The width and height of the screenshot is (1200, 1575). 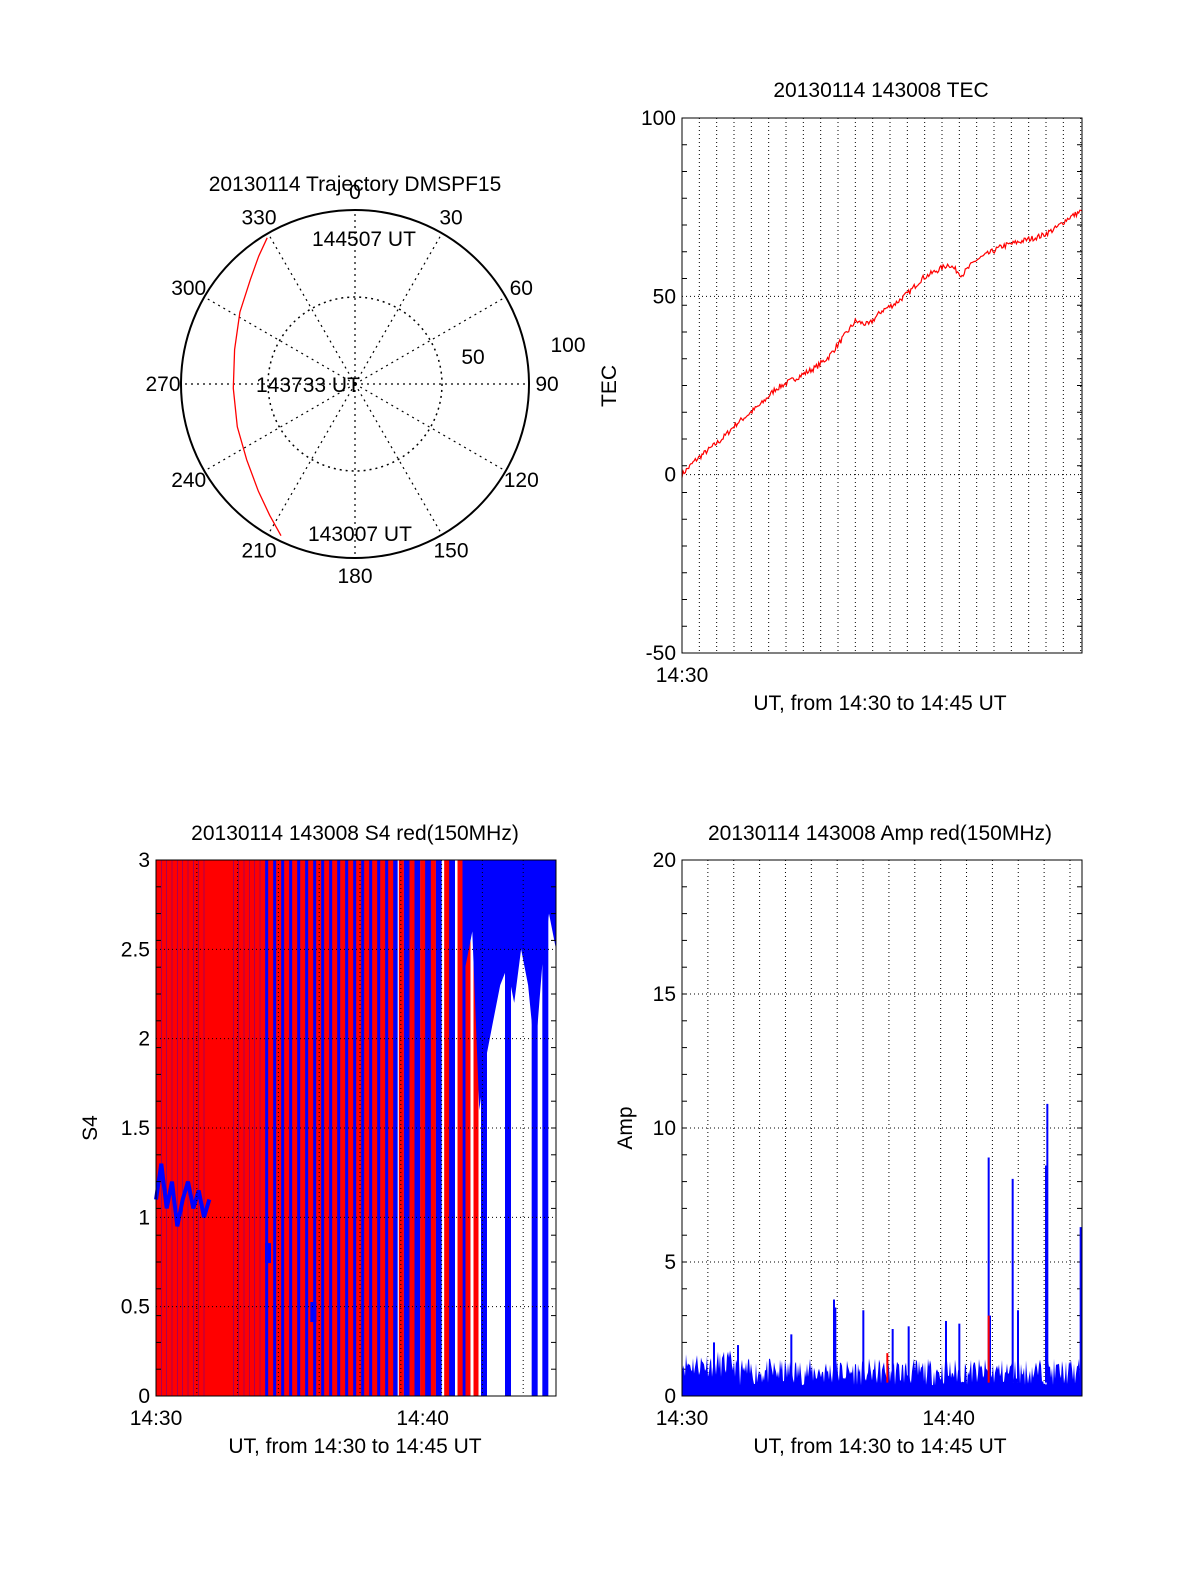 I want to click on tec-y-axis-label: TEC, so click(x=609, y=386).